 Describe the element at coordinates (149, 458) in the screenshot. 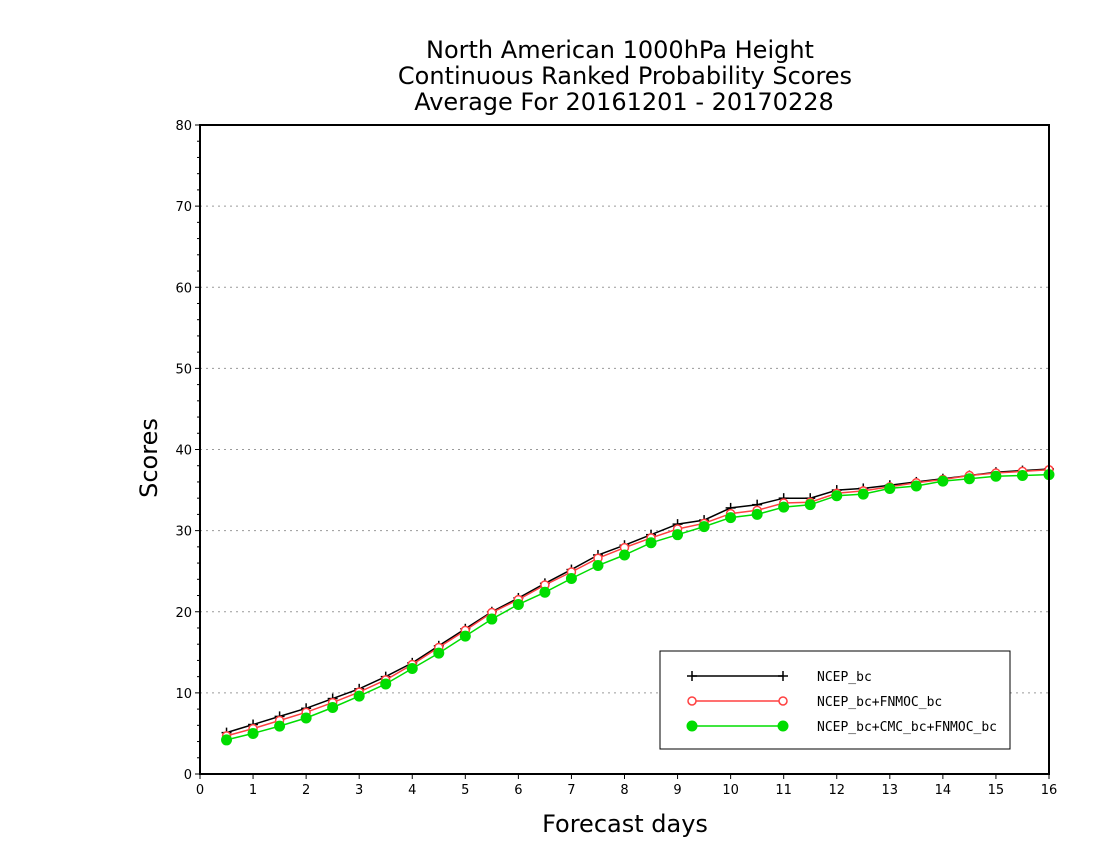

I see `y-axis-title: Scores` at that location.